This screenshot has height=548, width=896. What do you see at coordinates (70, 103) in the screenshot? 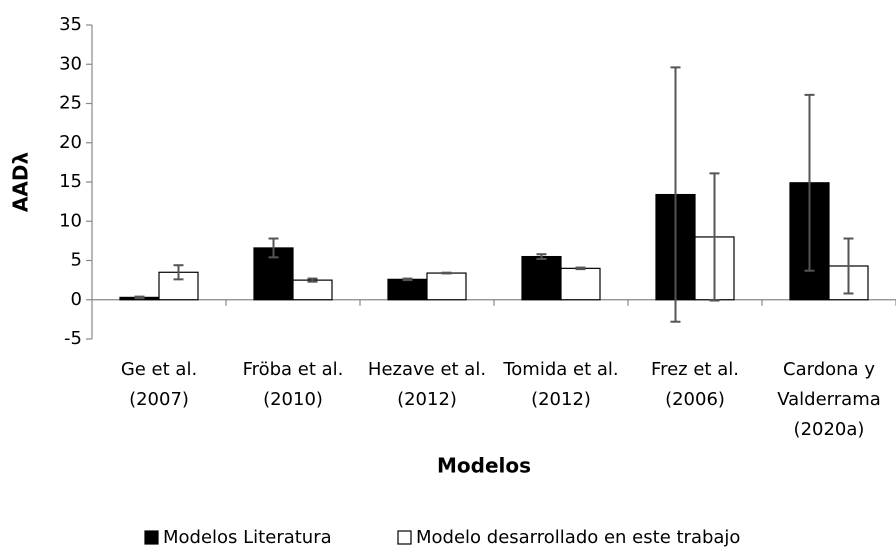
I see `y-tick-label: 25` at bounding box center [70, 103].